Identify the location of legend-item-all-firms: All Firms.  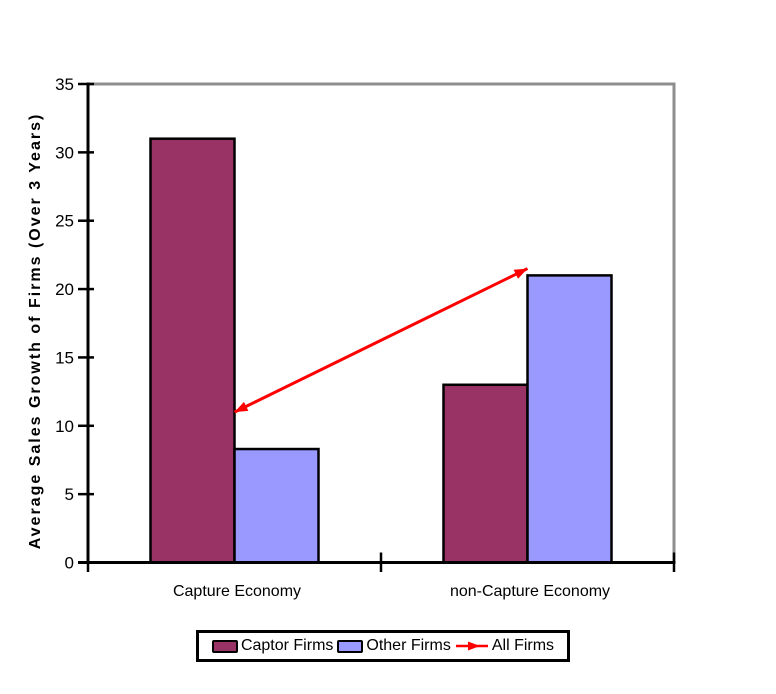
(504, 646).